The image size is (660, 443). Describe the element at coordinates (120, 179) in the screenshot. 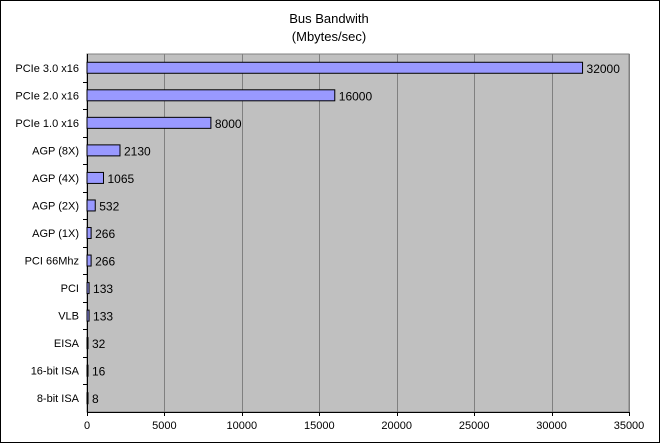

I see `data-label: 1065` at that location.